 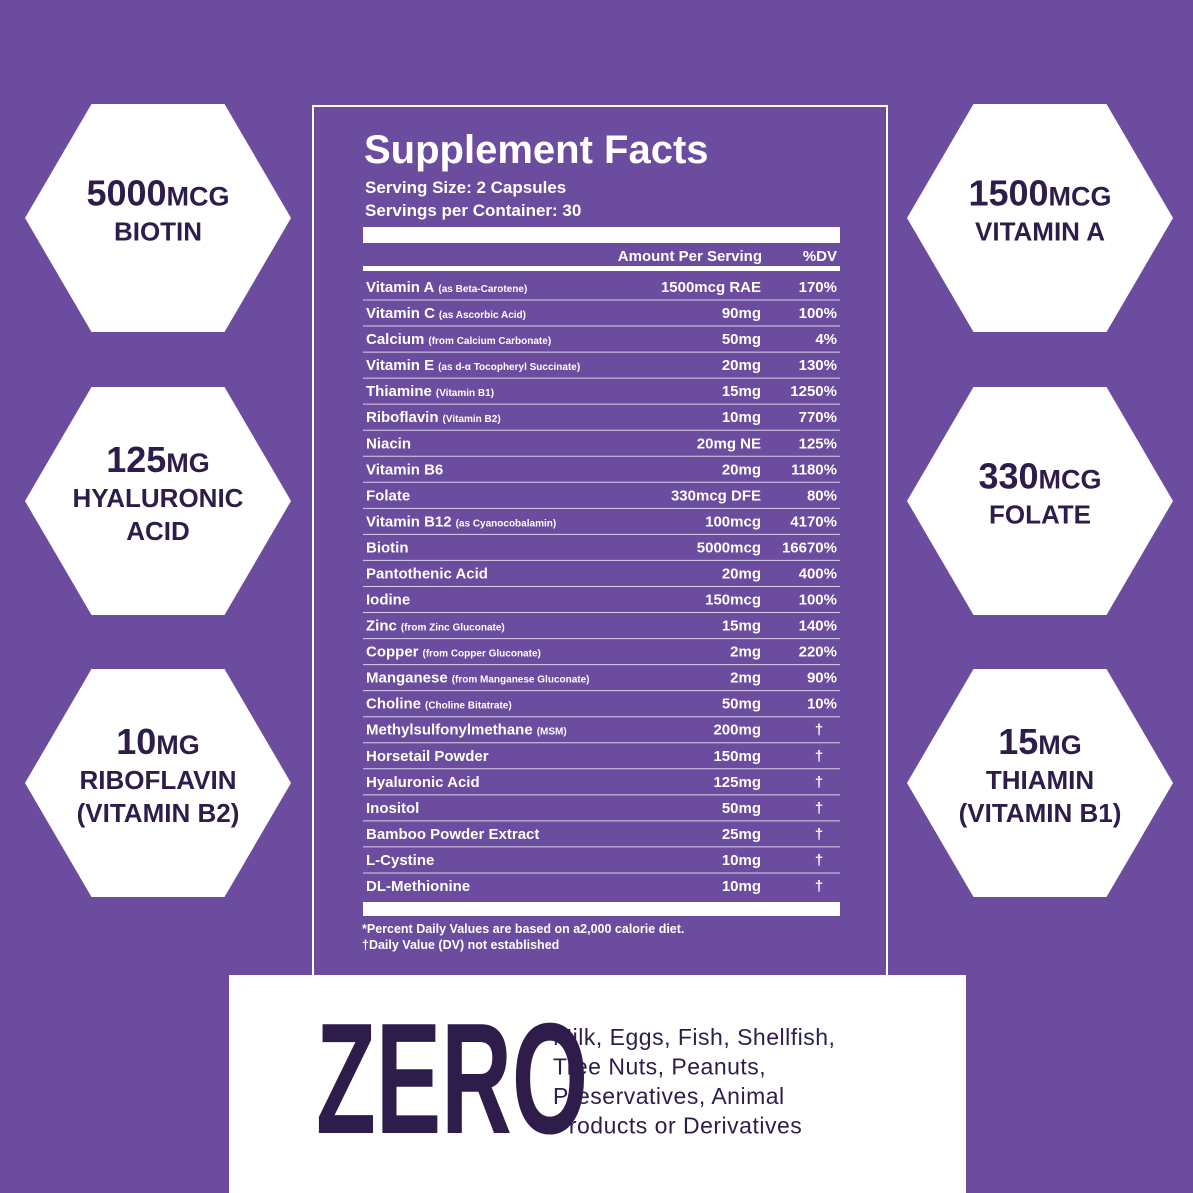 I want to click on nutrient-label: Copper, so click(x=392, y=652).